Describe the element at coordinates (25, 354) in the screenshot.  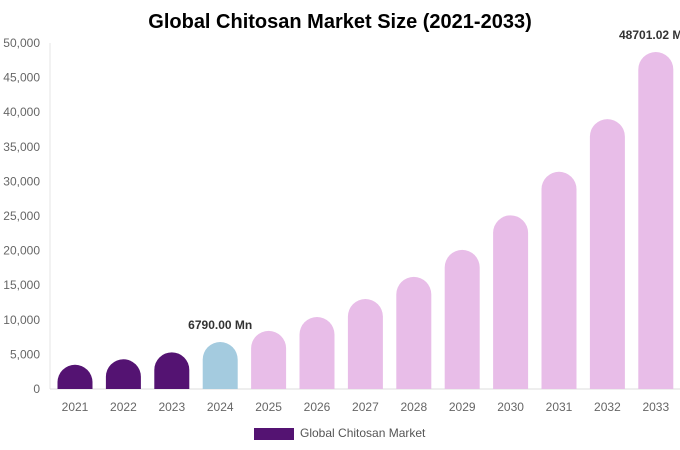
I see `y-tick-label: 5,000` at that location.